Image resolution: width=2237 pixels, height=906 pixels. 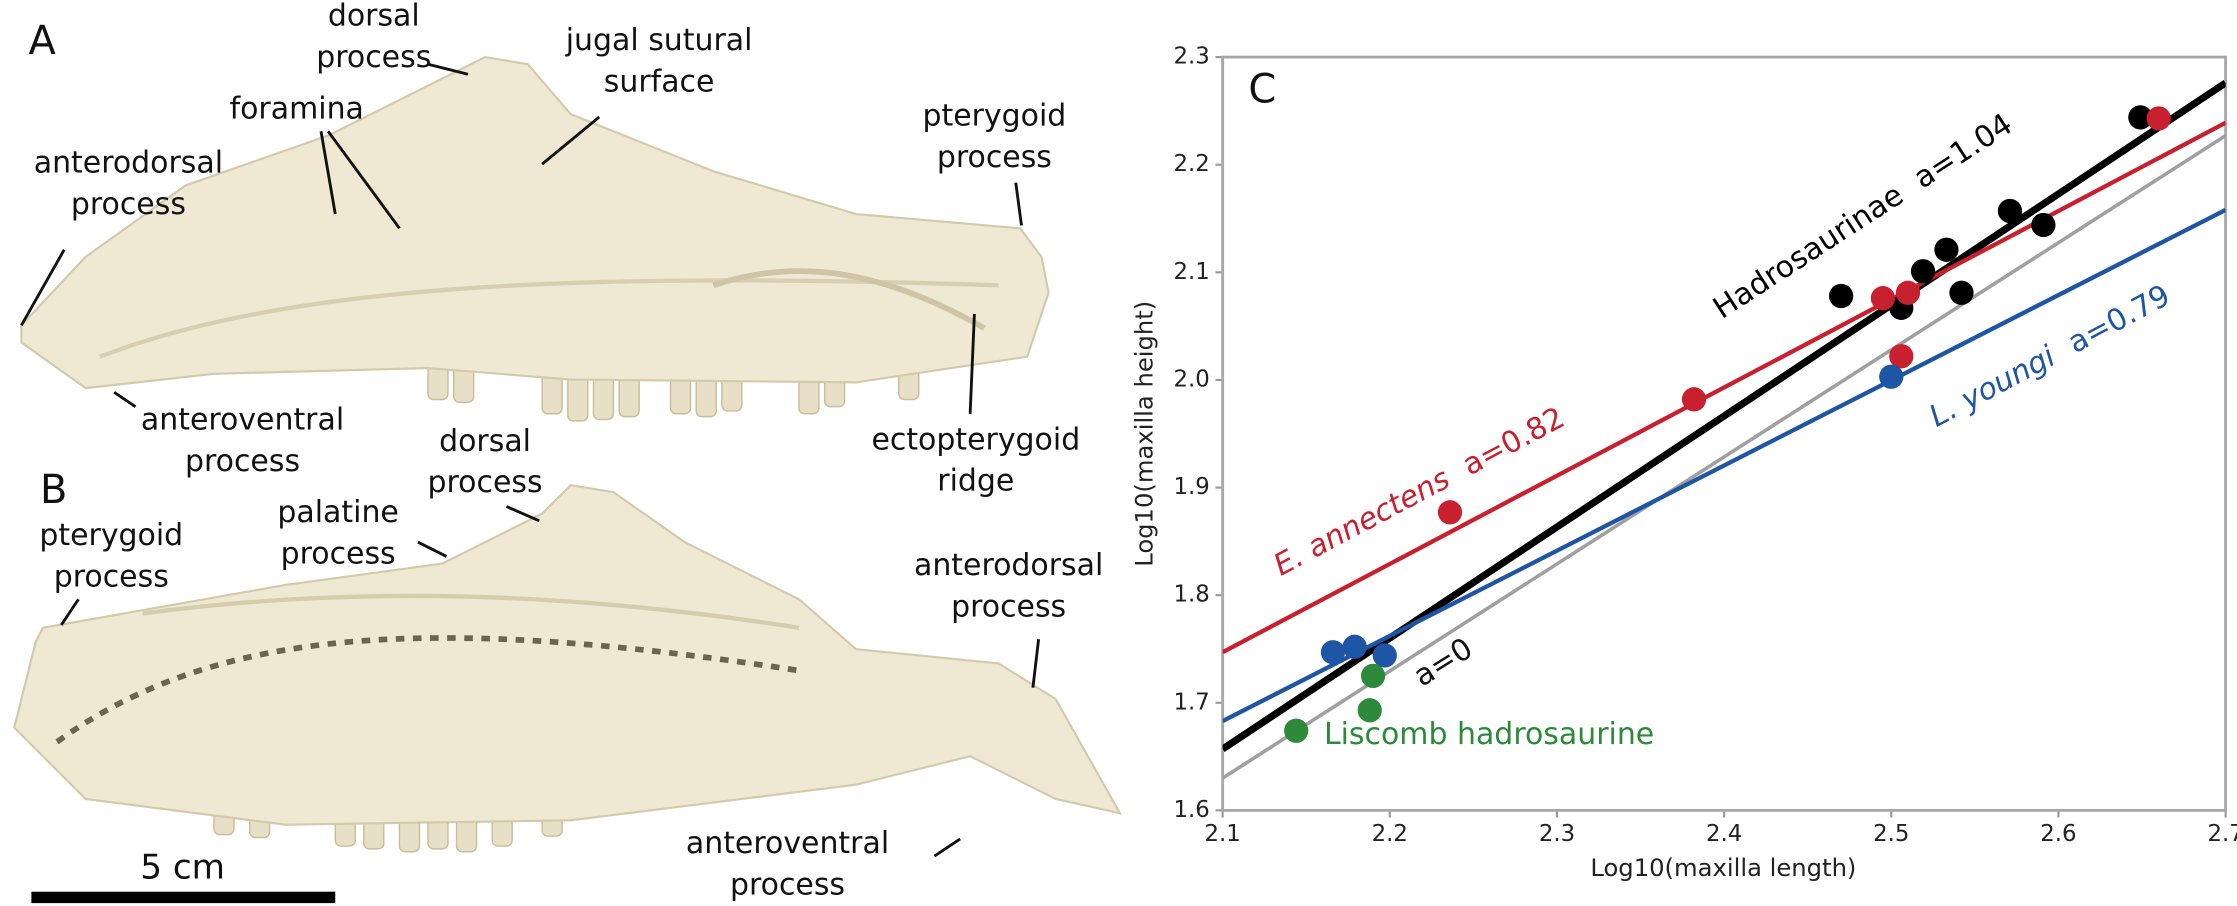 I want to click on scale-bar-label: 5 cm, so click(x=182, y=867).